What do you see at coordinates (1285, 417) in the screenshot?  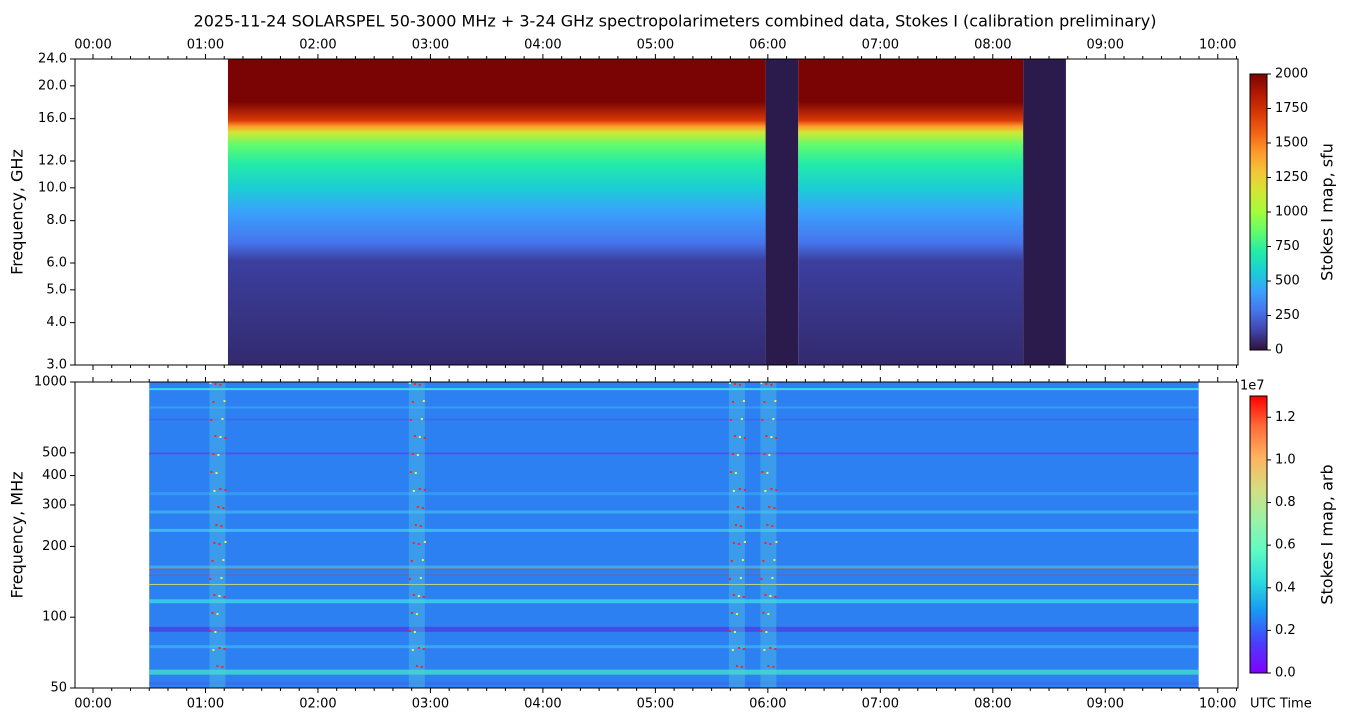 I see `colorbar-tick-label: 1.2` at bounding box center [1285, 417].